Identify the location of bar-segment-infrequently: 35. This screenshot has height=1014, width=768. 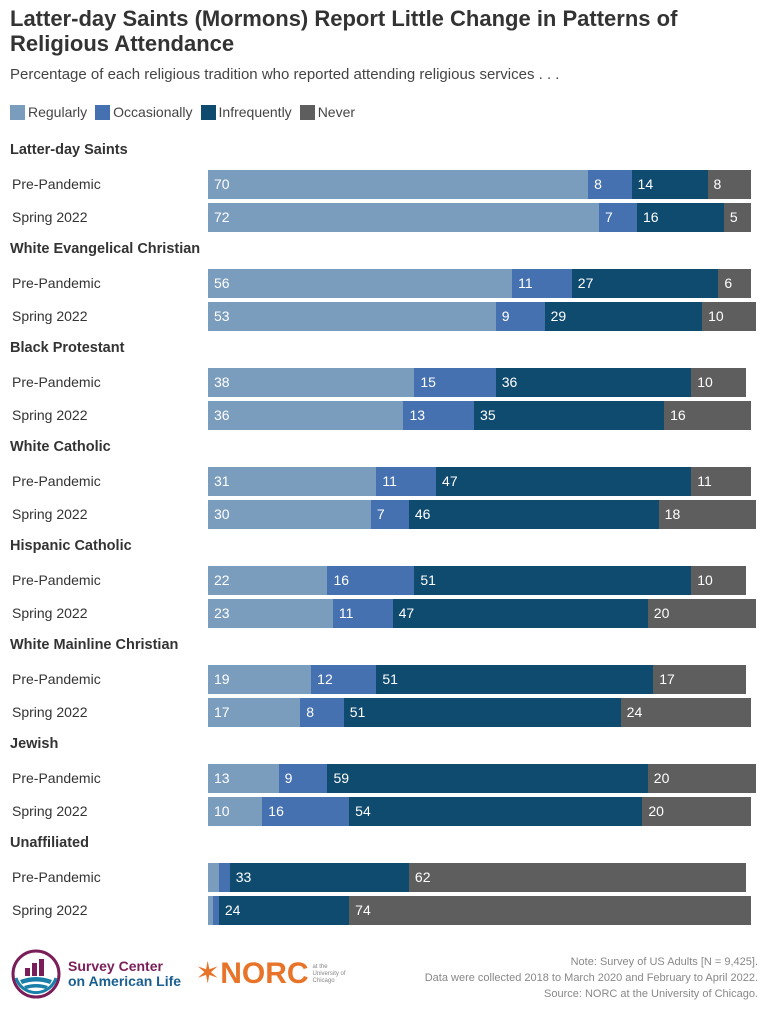
(569, 415).